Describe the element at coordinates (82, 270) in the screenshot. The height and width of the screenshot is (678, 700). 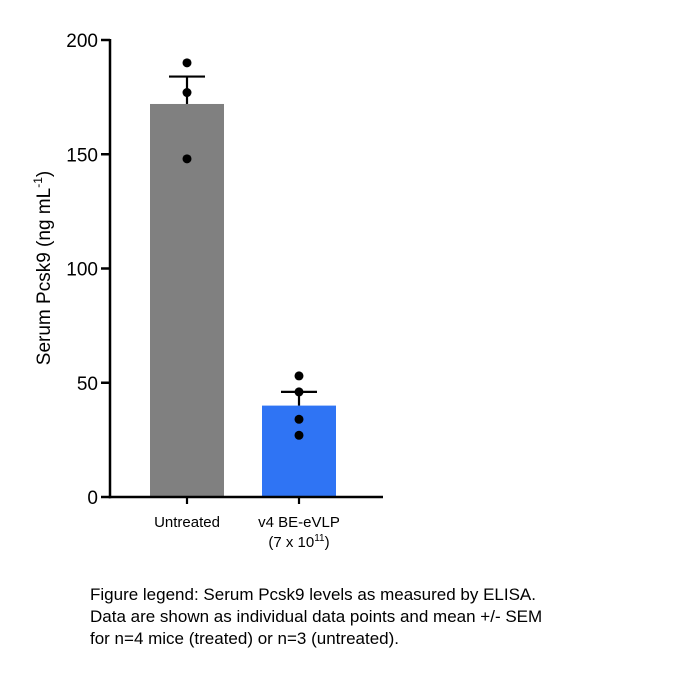
I see `y-tick-label-100: 100` at that location.